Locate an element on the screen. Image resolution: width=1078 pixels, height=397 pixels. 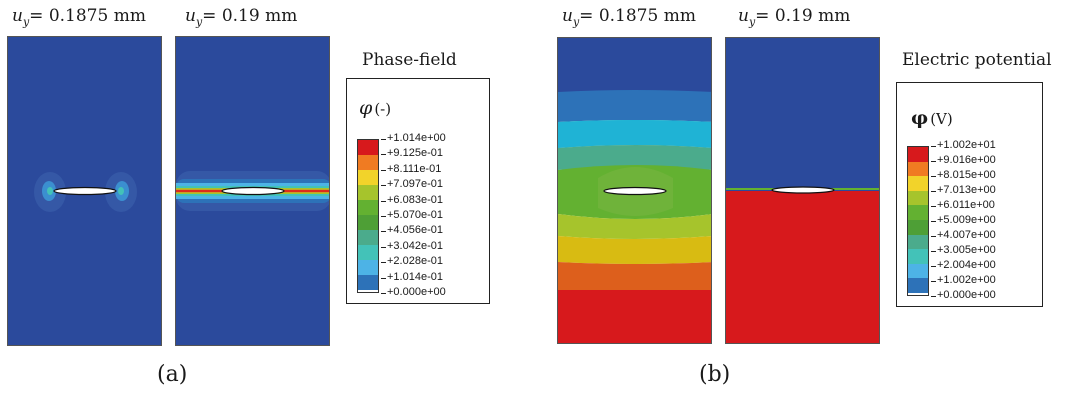
legend-symbol-phi: φ (-) is located at coordinates (375, 108).